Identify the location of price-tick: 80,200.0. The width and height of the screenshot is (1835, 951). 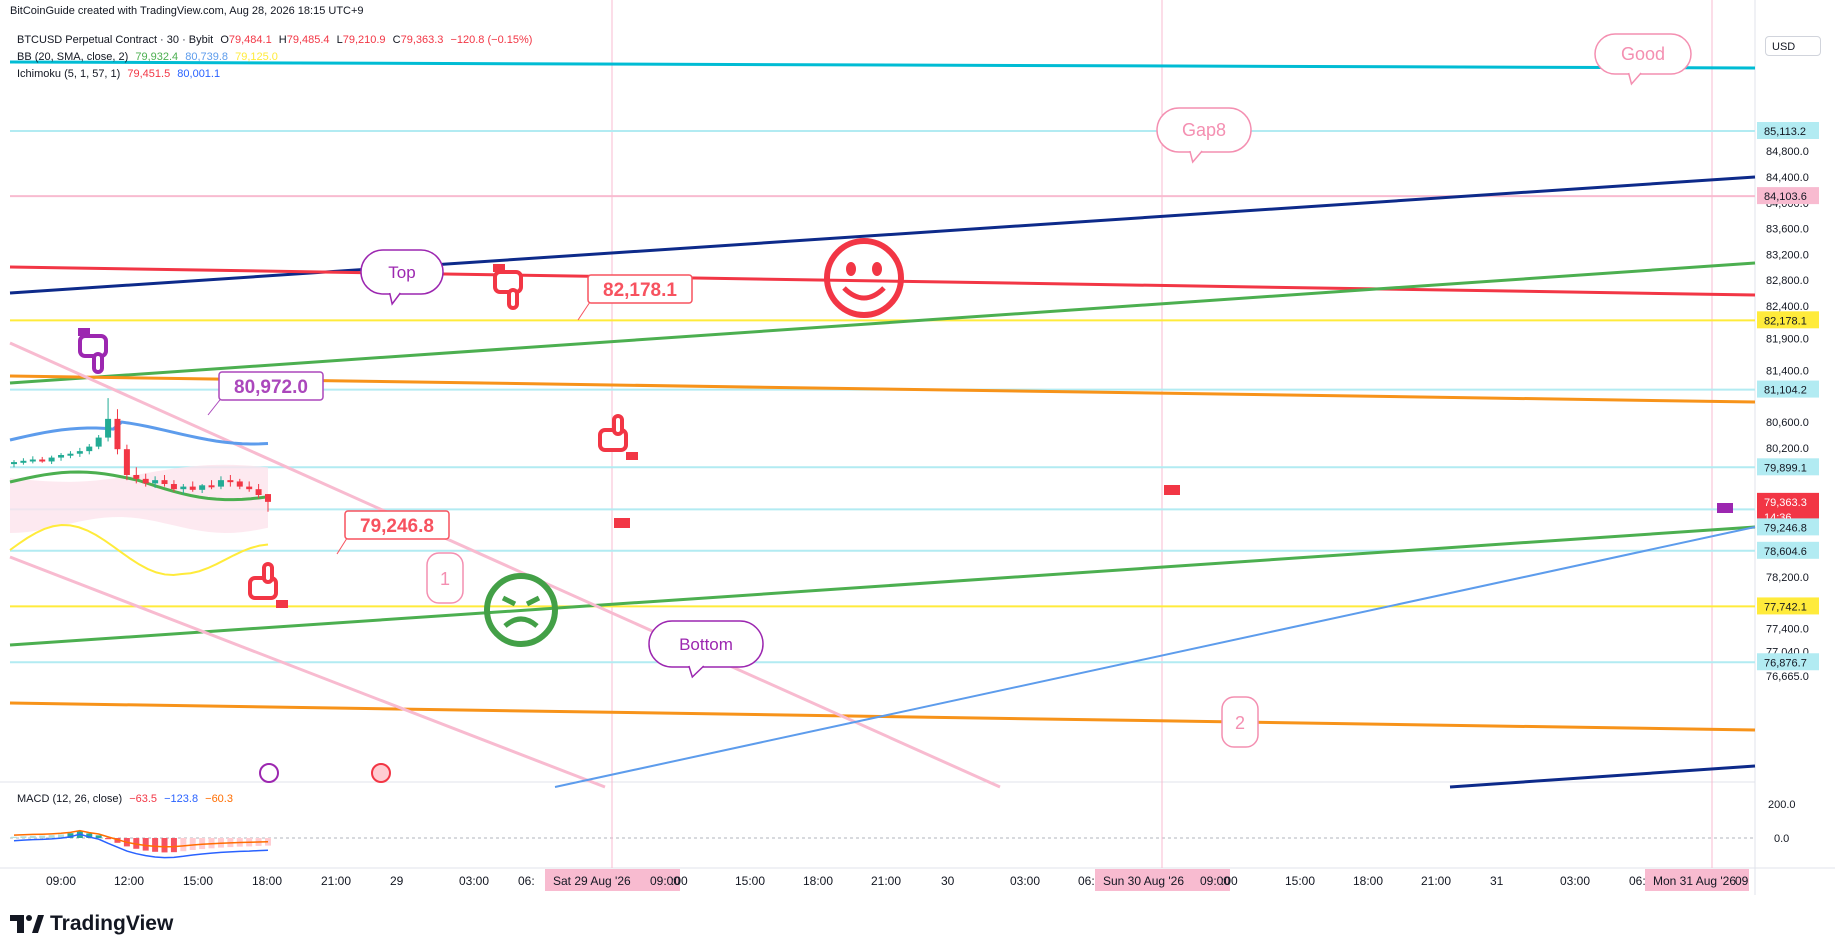
(1787, 449).